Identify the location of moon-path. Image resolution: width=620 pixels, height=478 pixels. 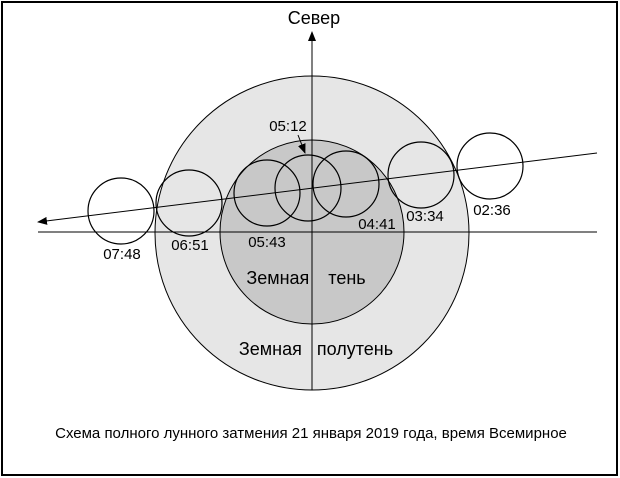
(317, 188).